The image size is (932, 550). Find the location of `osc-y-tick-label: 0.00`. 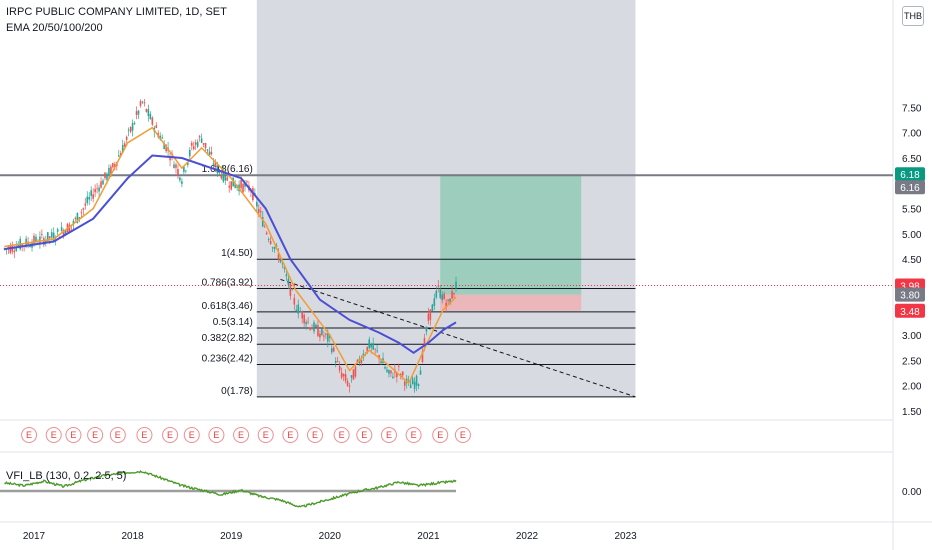

osc-y-tick-label: 0.00 is located at coordinates (912, 492).